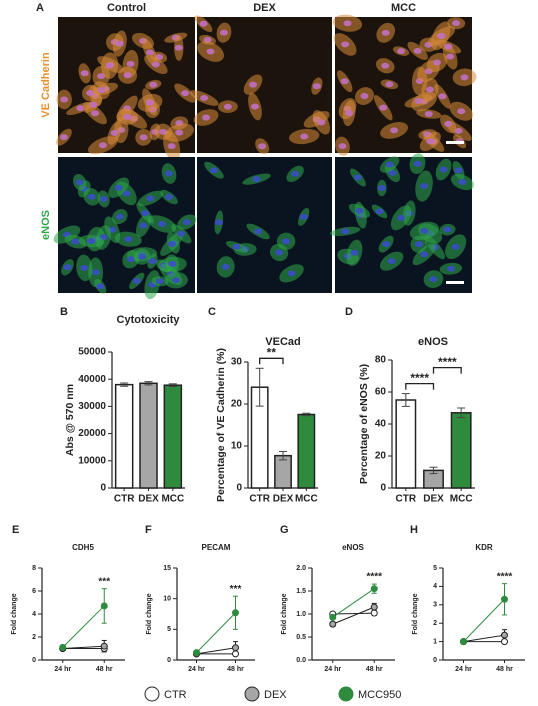 This screenshot has width=538, height=706. I want to click on y-tick-label: 30, so click(237, 362).